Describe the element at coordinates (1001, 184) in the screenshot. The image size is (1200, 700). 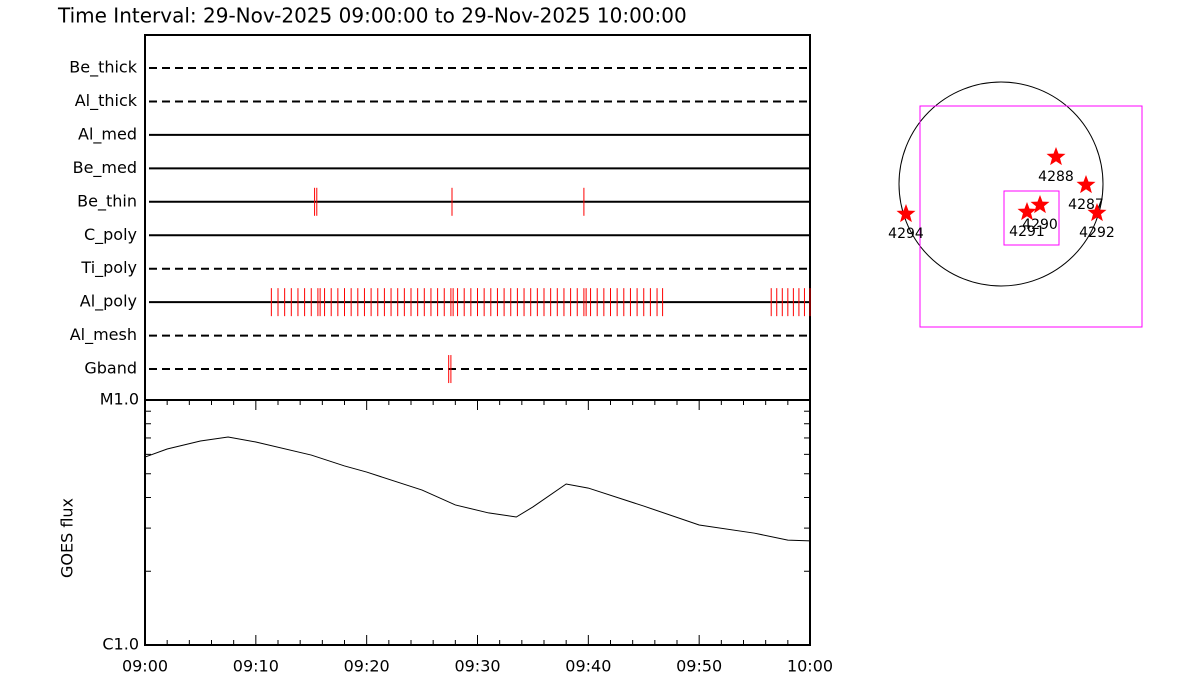
I see `solar-limb` at that location.